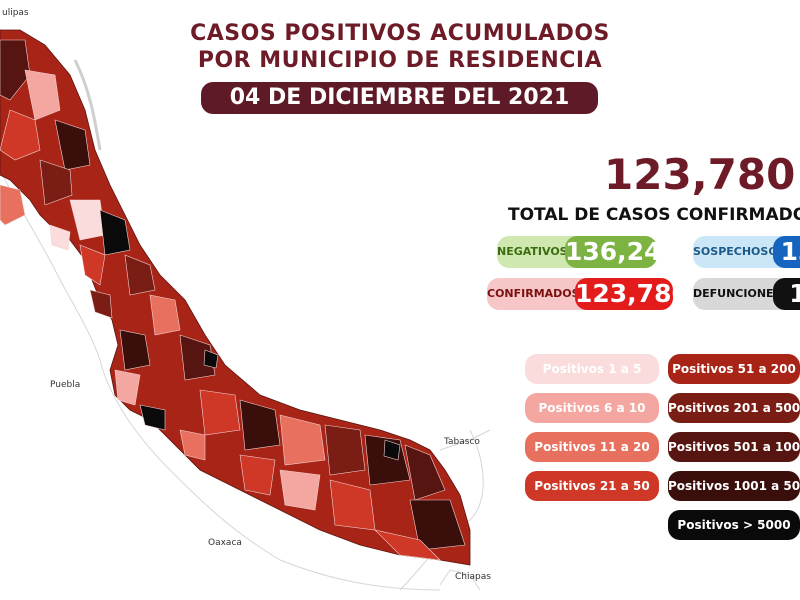  Describe the element at coordinates (462, 442) in the screenshot. I see `map-label-tabasco: Tabasco` at that location.